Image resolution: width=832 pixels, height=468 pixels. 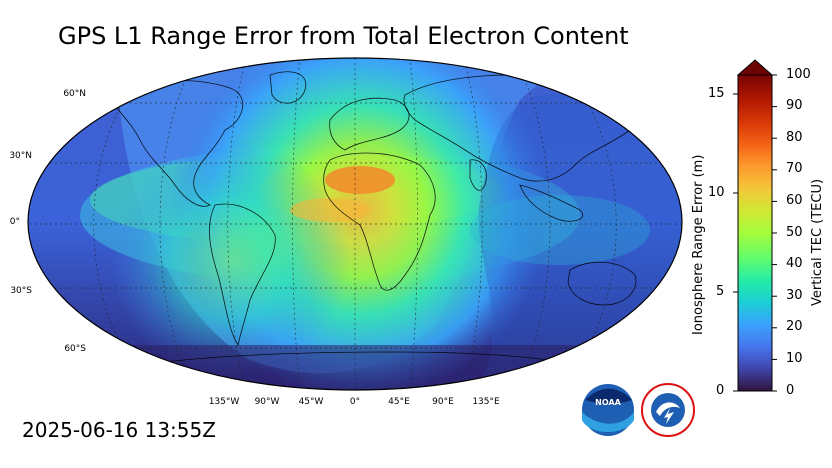 What do you see at coordinates (794, 358) in the screenshot?
I see `tec-tick-10: 10` at bounding box center [794, 358].